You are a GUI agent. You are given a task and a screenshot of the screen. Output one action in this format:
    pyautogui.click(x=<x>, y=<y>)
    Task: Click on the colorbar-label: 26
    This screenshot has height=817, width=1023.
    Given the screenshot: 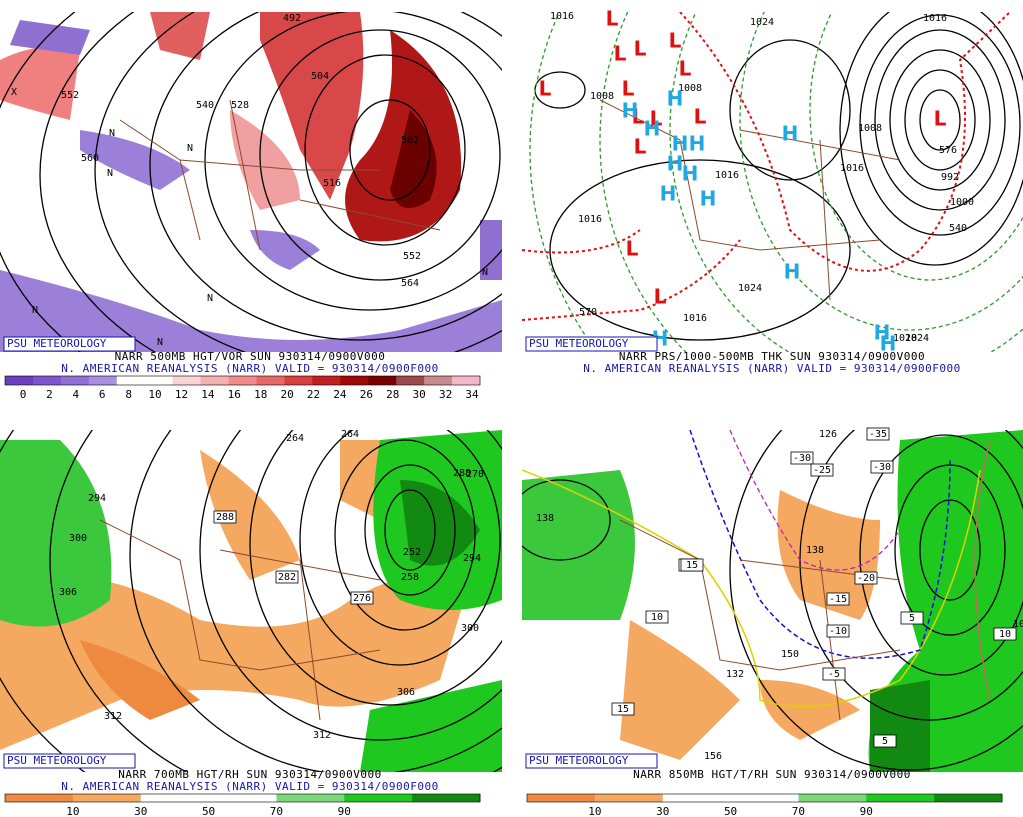 What is the action you would take?
    pyautogui.click(x=366, y=394)
    